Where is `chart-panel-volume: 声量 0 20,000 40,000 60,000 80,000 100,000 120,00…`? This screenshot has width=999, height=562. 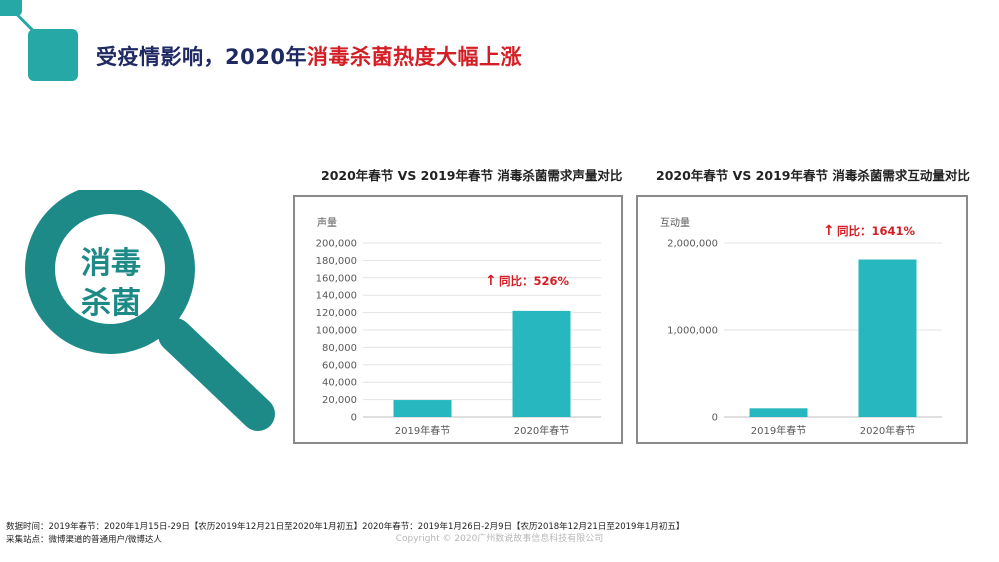 chart-panel-volume: 声量 0 20,000 40,000 60,000 80,000 100,000 120,00… is located at coordinates (458, 319).